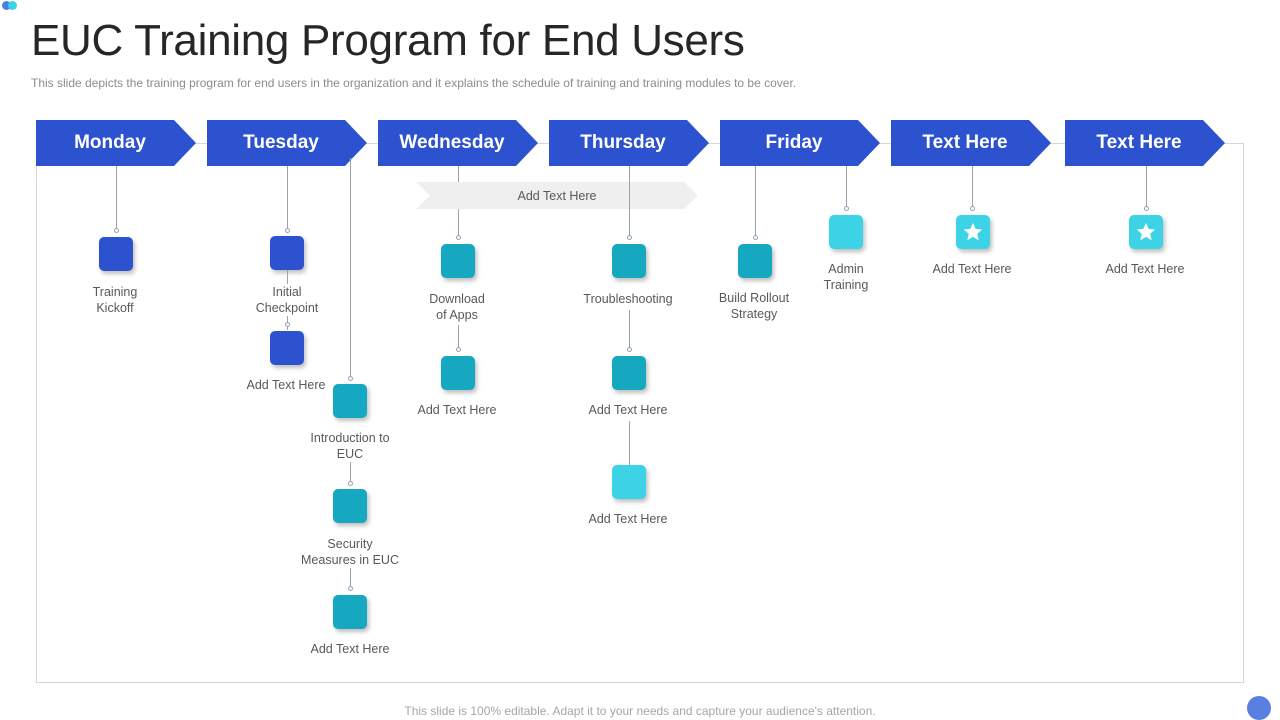 This screenshot has height=720, width=1280. What do you see at coordinates (557, 195) in the screenshot?
I see `banner-arrow: Add Text Here` at bounding box center [557, 195].